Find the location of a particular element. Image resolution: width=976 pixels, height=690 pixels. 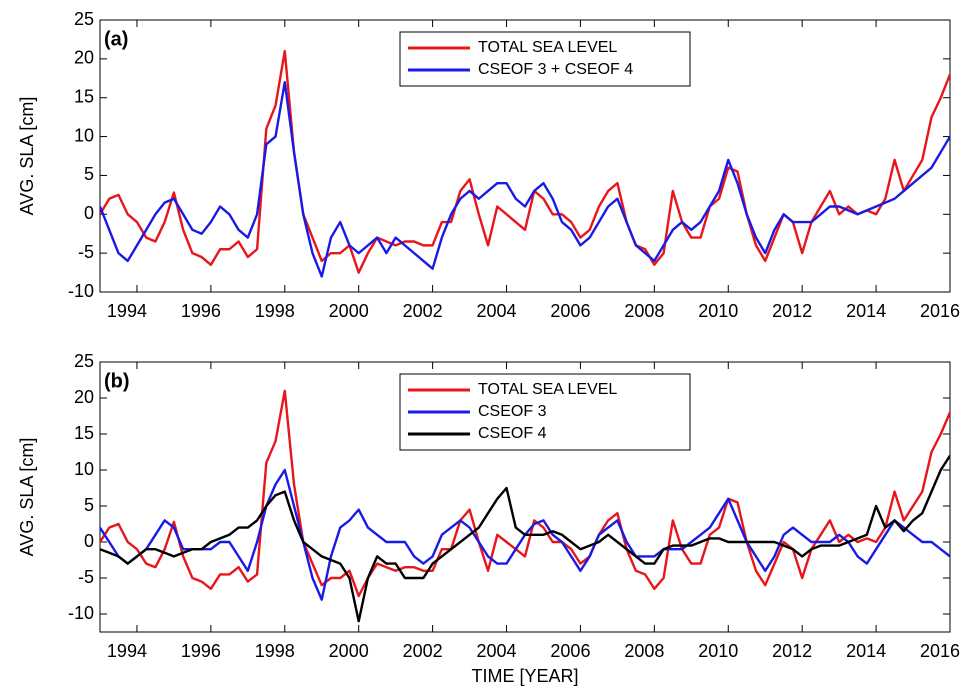

panel-label: (b) is located at coordinates (117, 381).